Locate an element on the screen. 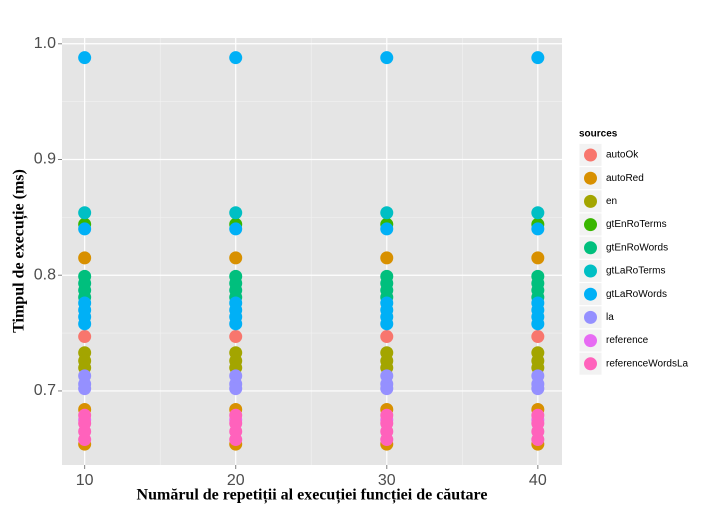 This screenshot has width=720, height=515. y-tick-label: 0.9 is located at coordinates (45, 159).